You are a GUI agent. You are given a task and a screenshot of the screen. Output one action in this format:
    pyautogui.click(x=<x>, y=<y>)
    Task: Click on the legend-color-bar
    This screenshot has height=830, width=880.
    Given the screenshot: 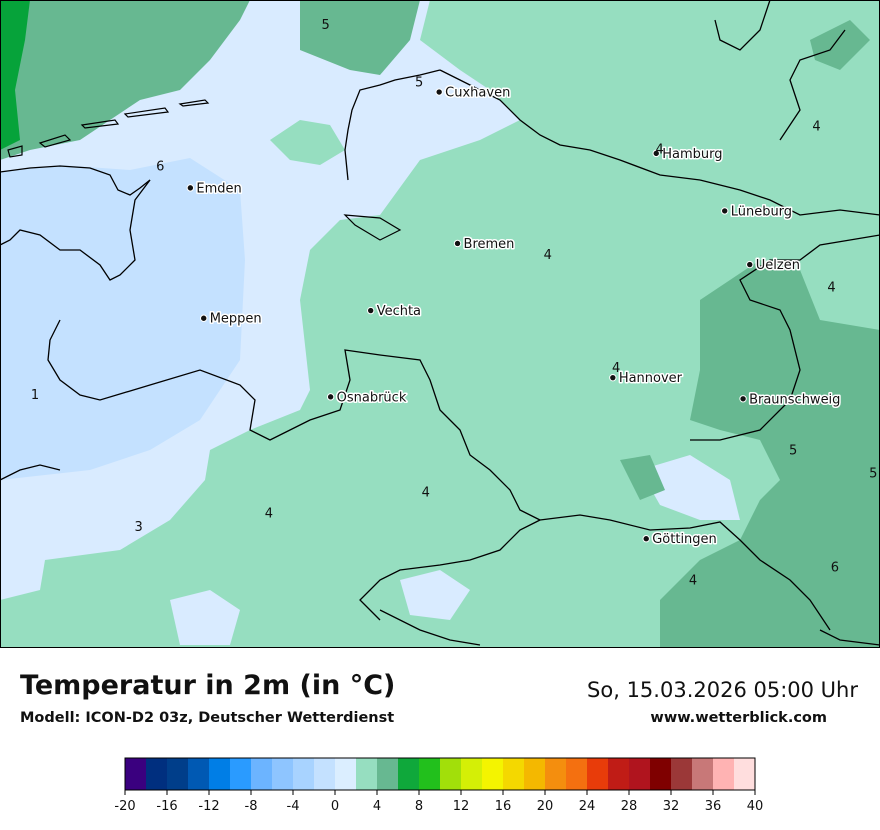 What is the action you would take?
    pyautogui.click(x=440, y=774)
    